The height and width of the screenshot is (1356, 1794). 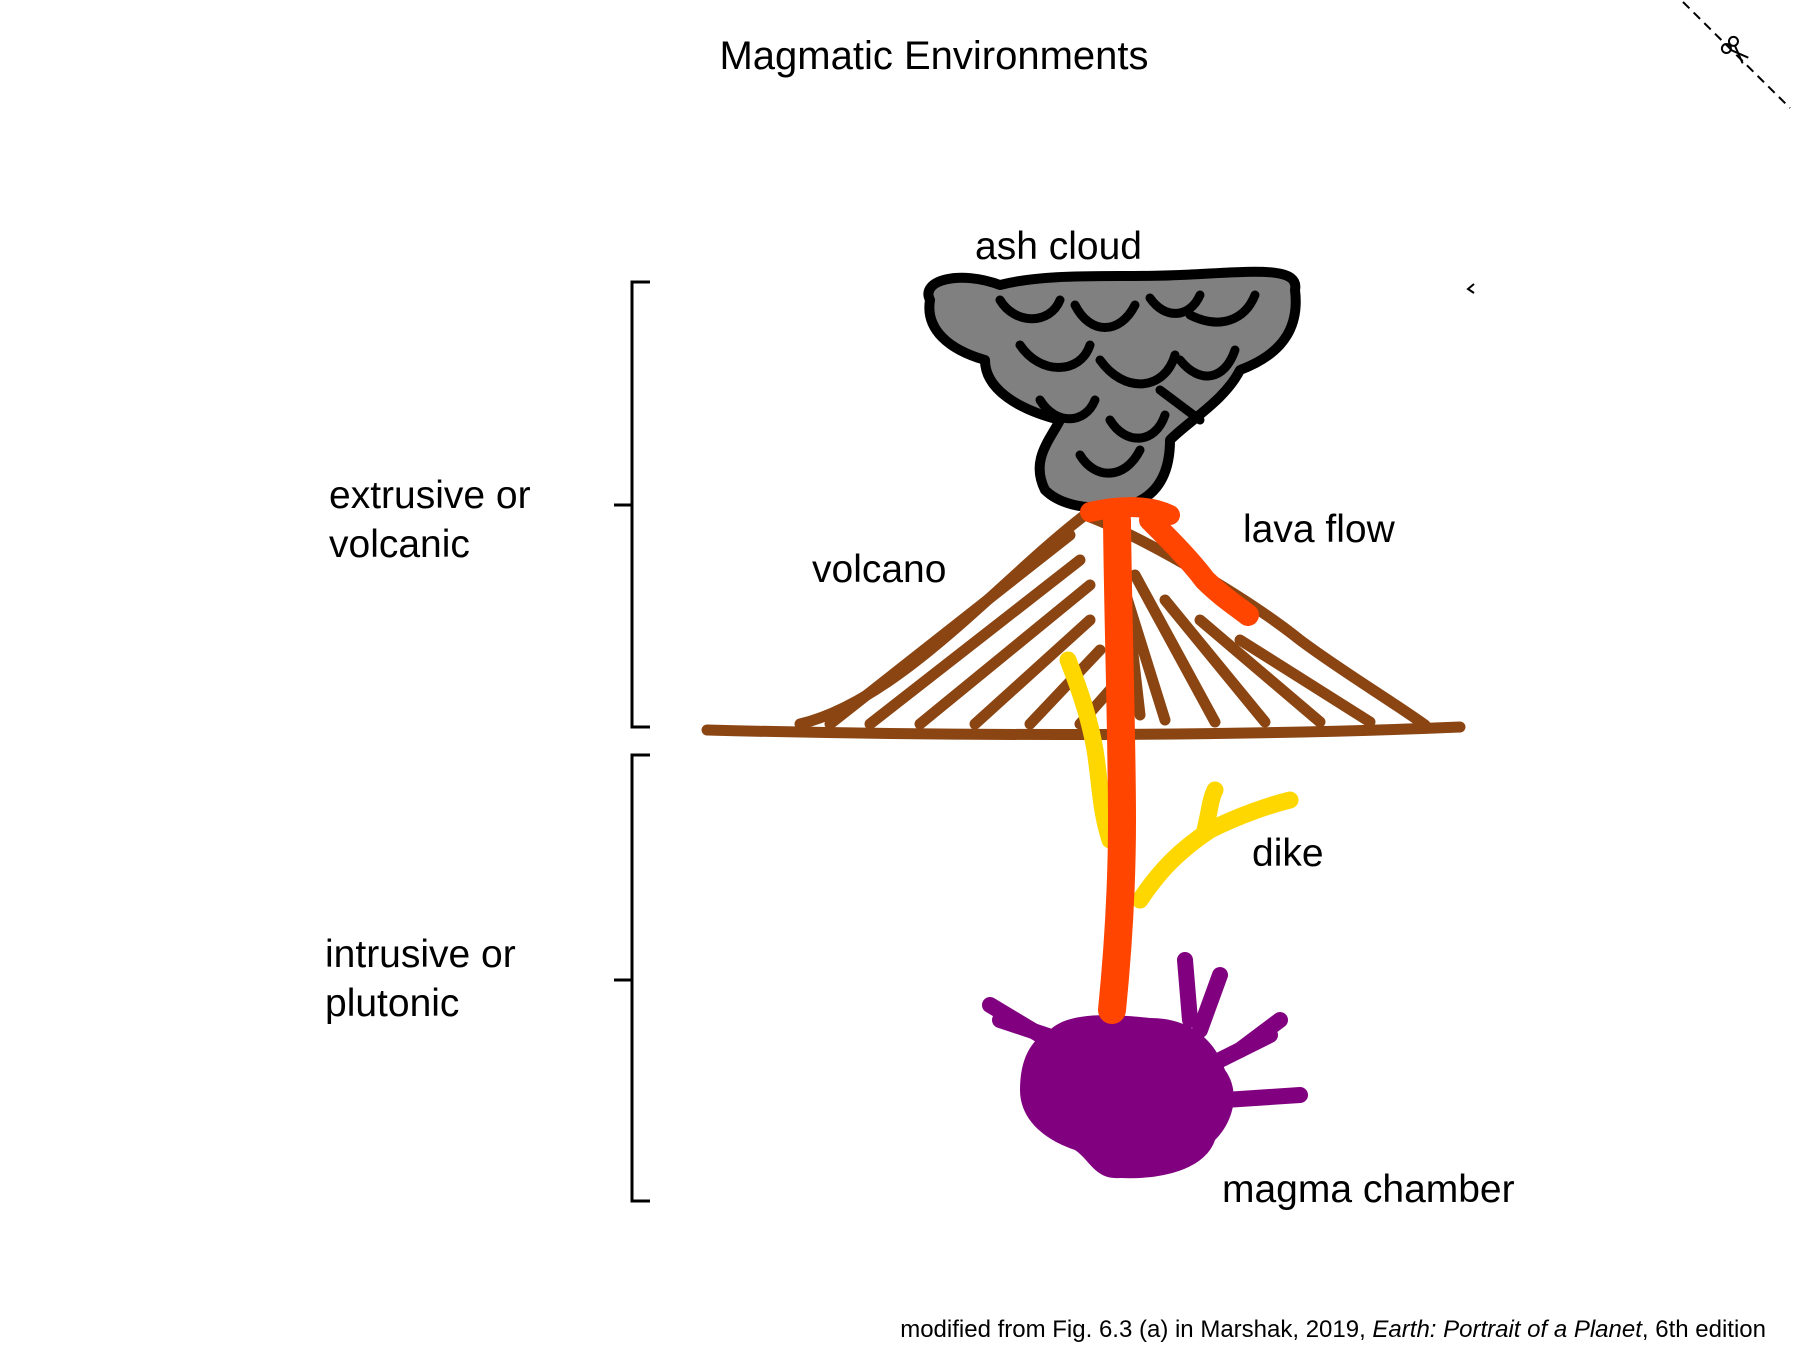 I want to click on dike, so click(x=1179, y=780).